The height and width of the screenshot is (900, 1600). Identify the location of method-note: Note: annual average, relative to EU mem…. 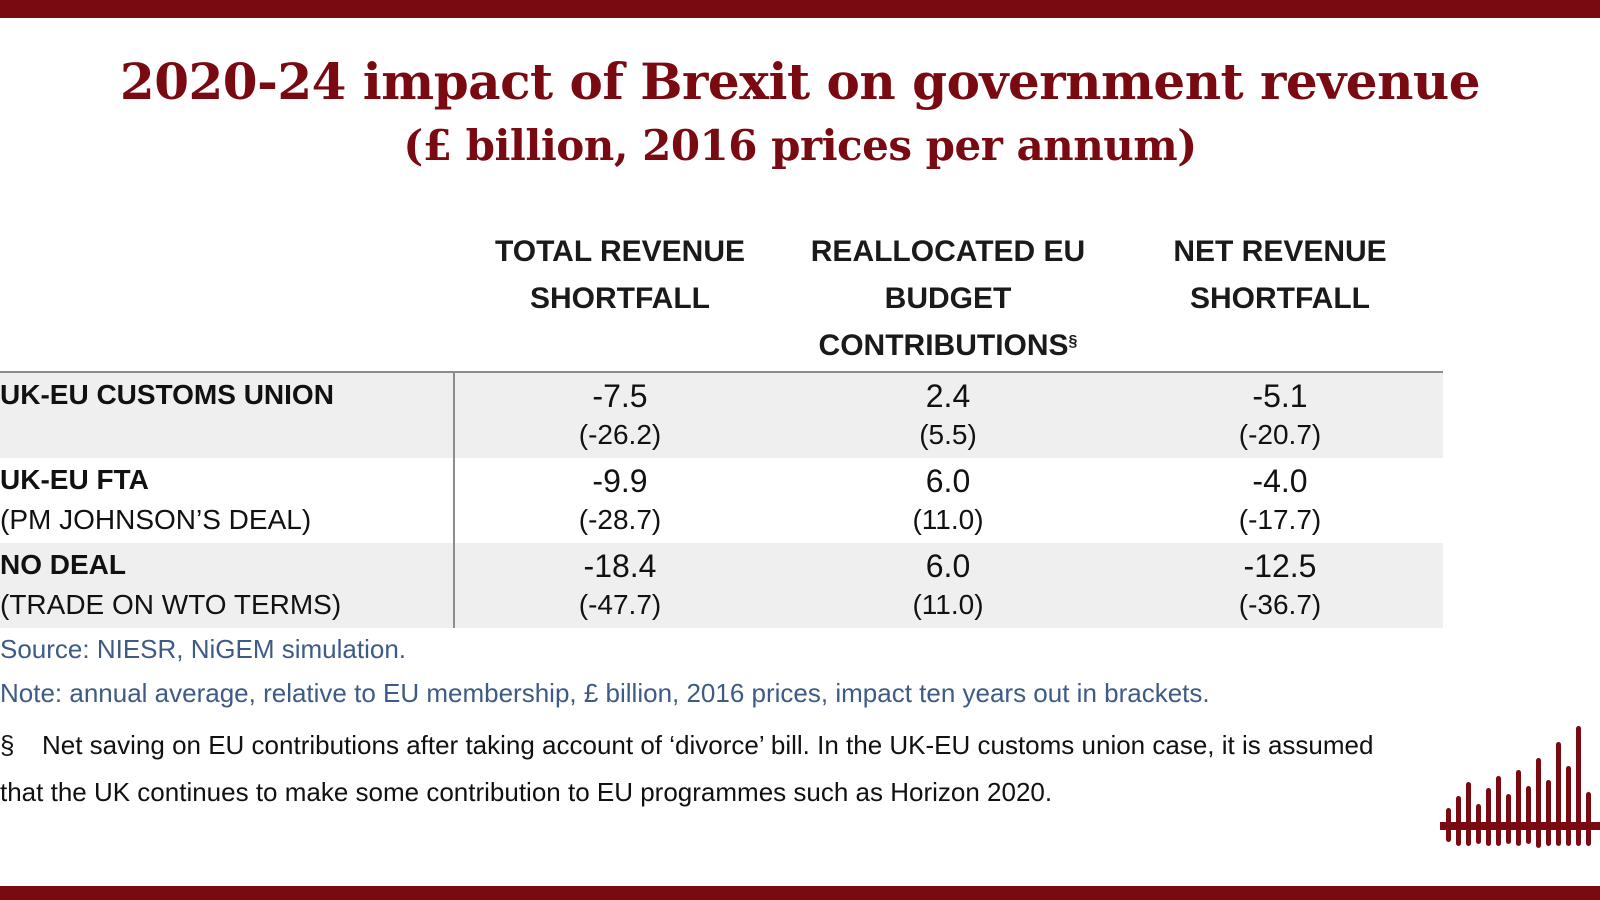
(605, 693).